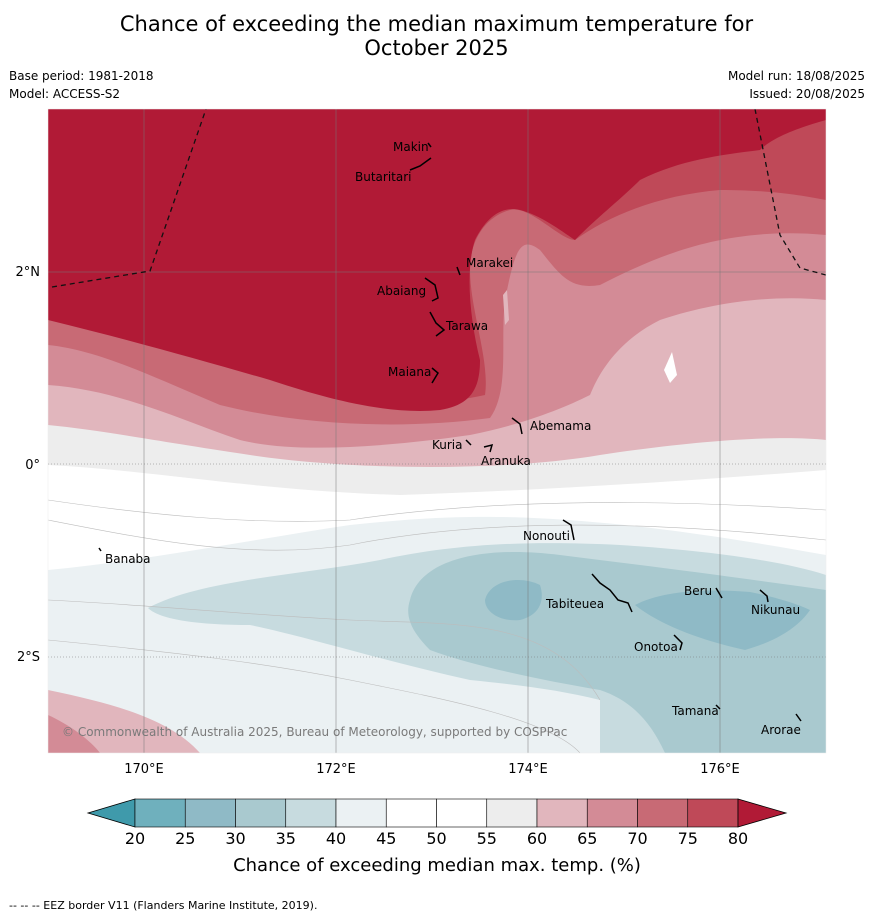  I want to click on place-label-maiana: Maiana, so click(409, 372).